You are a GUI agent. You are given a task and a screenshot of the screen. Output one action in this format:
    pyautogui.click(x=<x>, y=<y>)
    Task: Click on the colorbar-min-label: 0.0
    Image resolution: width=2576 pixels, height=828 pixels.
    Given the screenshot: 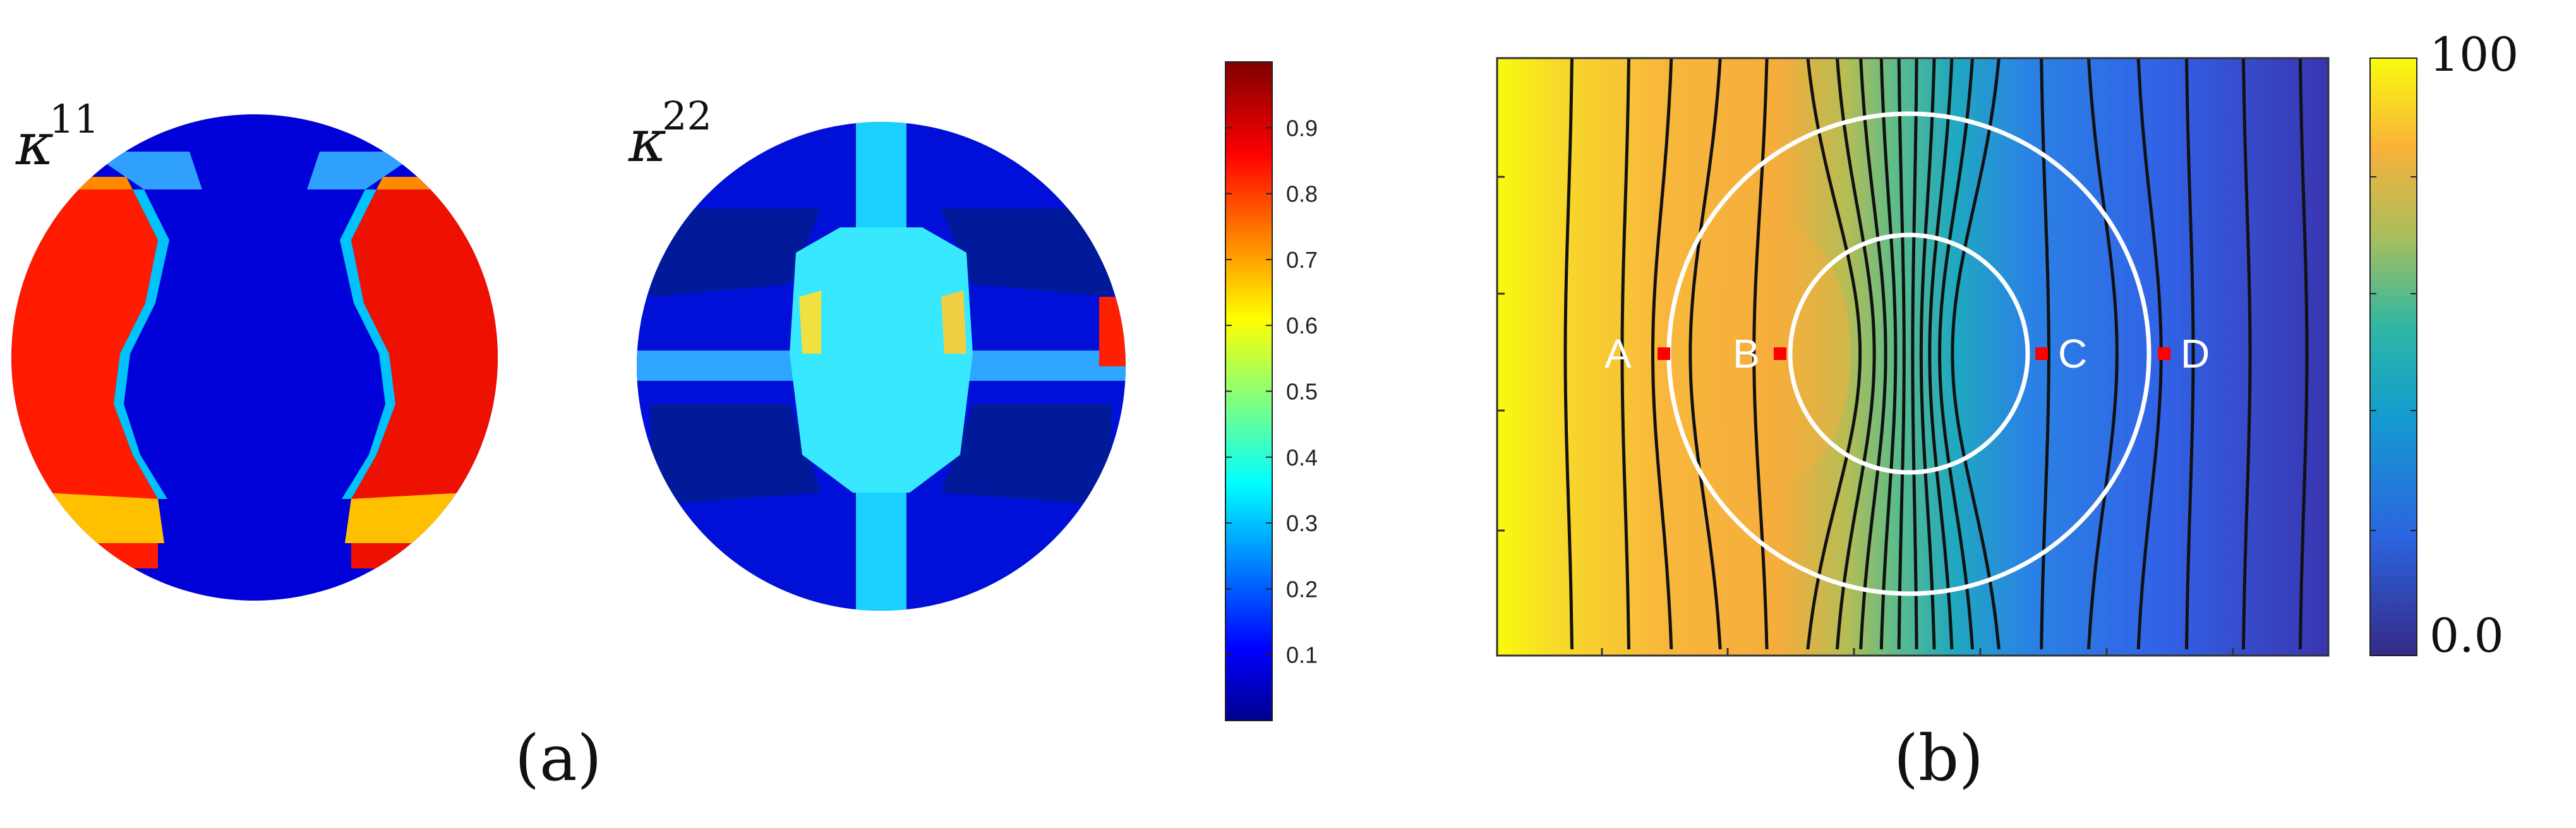 What is the action you would take?
    pyautogui.click(x=2466, y=636)
    